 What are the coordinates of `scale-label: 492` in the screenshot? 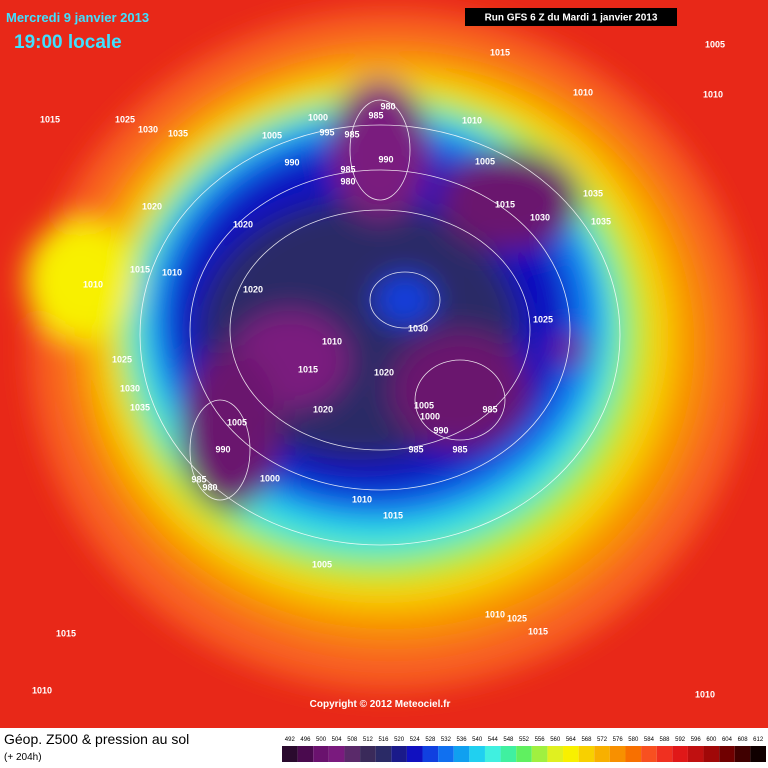 It's located at (290, 740).